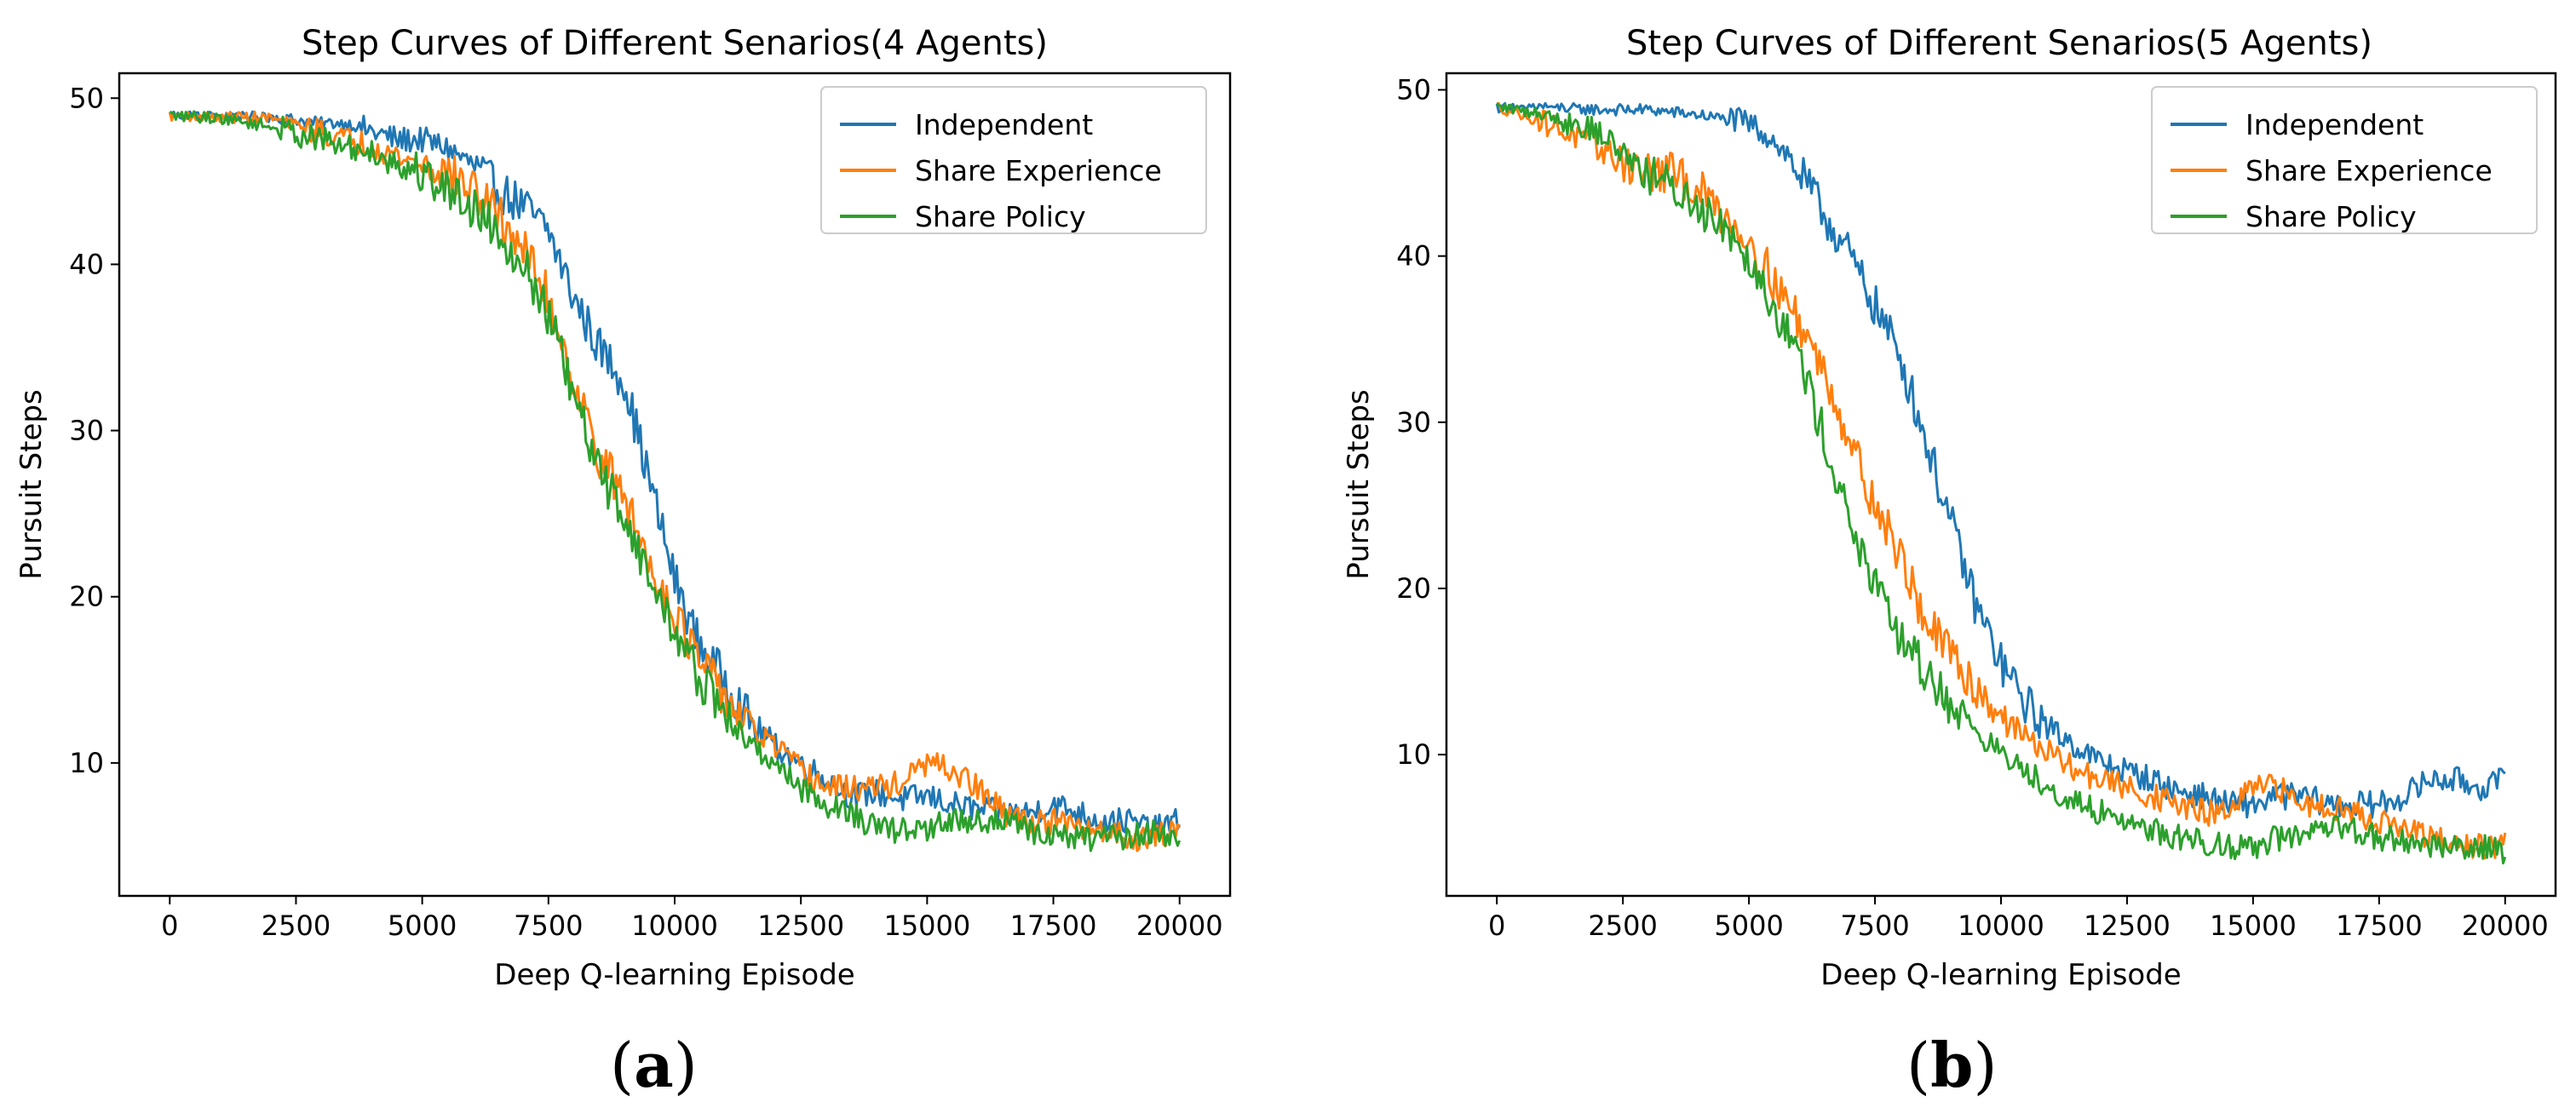 The width and height of the screenshot is (2576, 1119). Describe the element at coordinates (1952, 1065) in the screenshot. I see `panel-caption: (b)` at that location.